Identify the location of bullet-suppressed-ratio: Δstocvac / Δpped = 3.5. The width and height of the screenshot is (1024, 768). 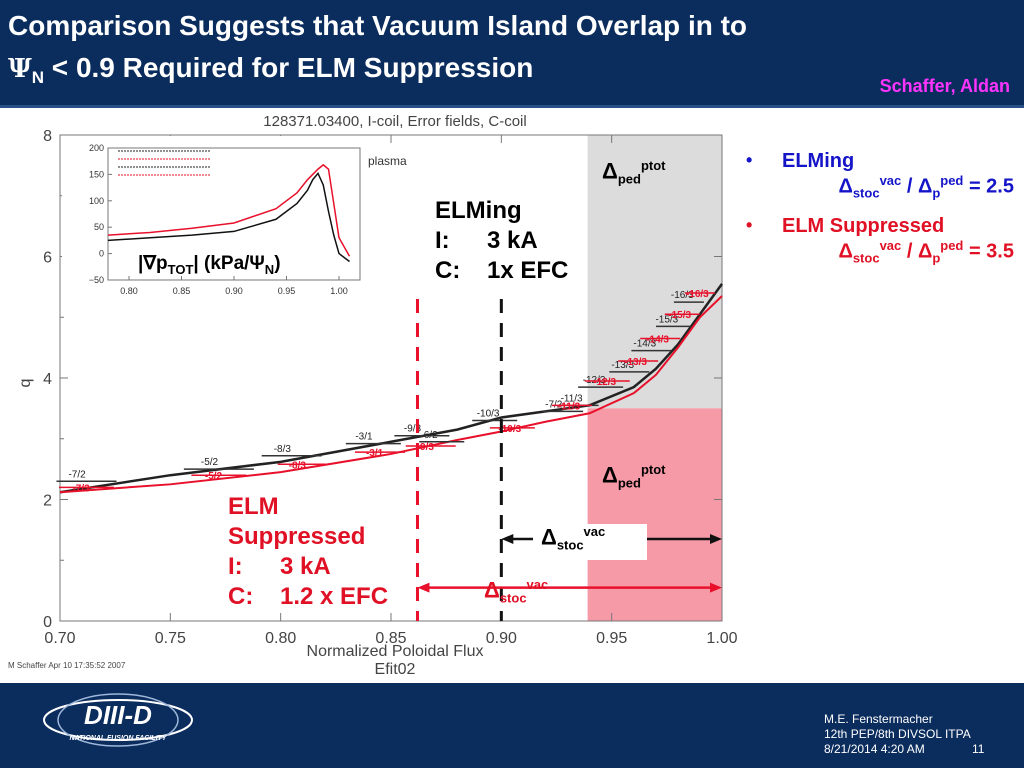
(926, 251).